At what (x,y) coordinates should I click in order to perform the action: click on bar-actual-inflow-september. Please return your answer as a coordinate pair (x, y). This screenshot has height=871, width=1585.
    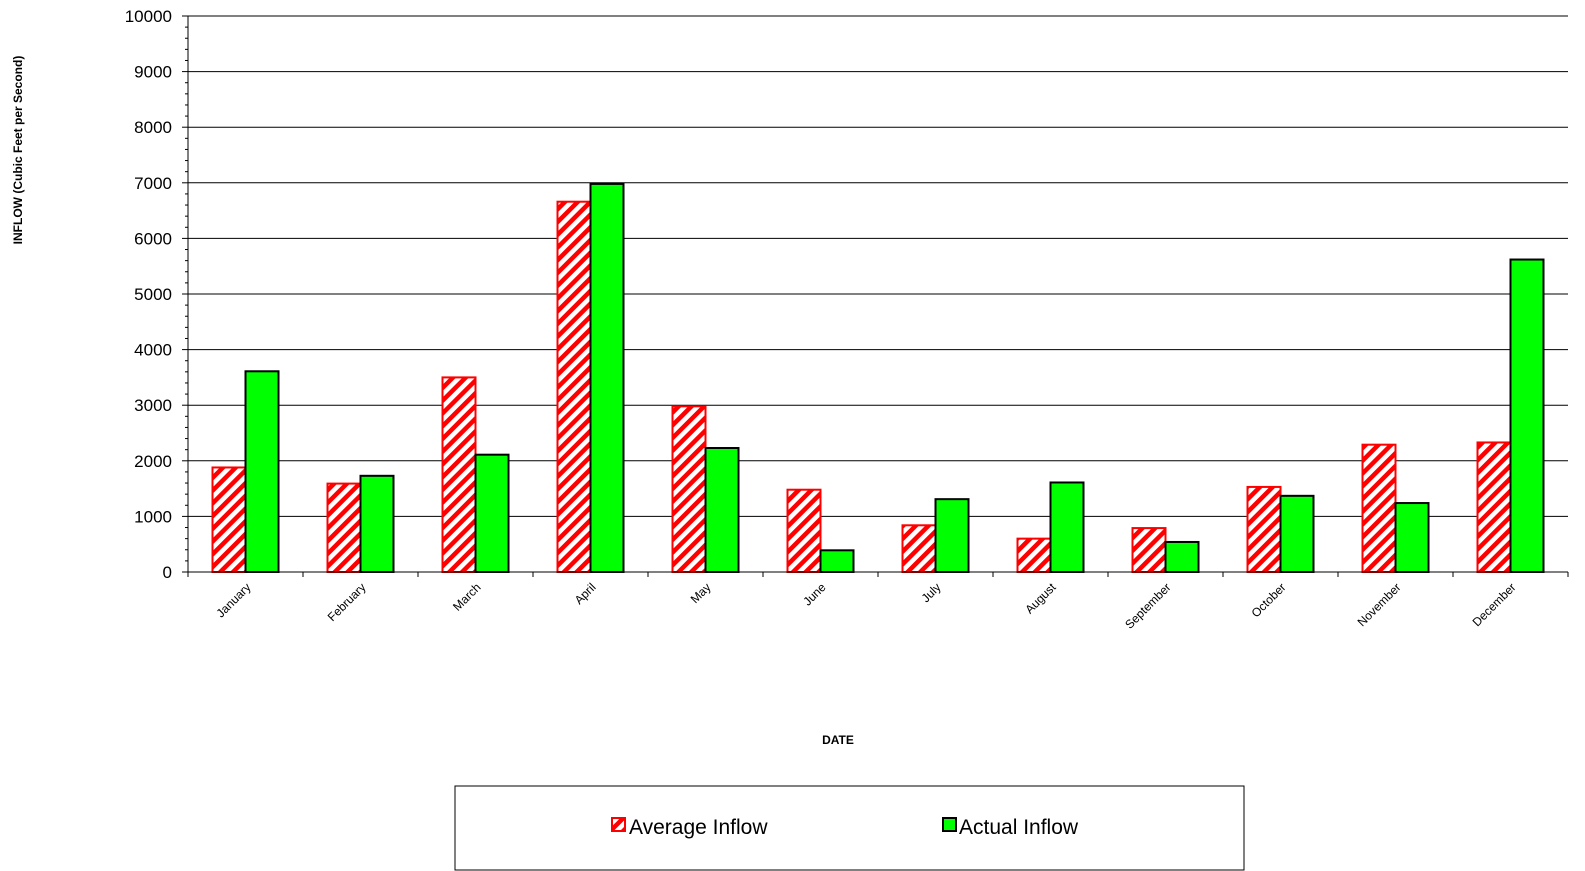
    Looking at the image, I should click on (1182, 557).